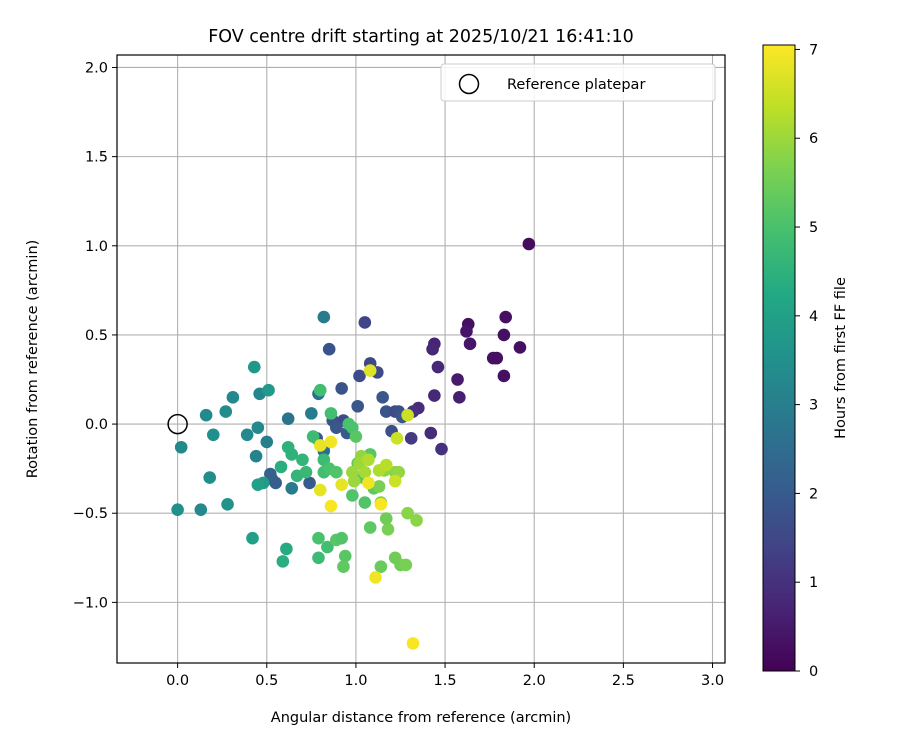 Image resolution: width=900 pixels, height=750 pixels. I want to click on x-tick-label: 0.0, so click(177, 681).